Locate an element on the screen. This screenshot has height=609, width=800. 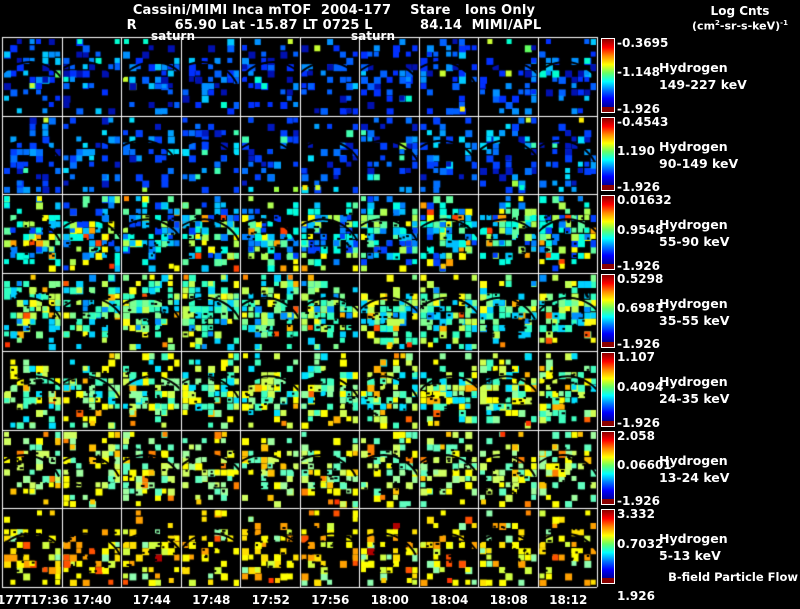
colorbar-mid-label: 0.9548 is located at coordinates (640, 229).